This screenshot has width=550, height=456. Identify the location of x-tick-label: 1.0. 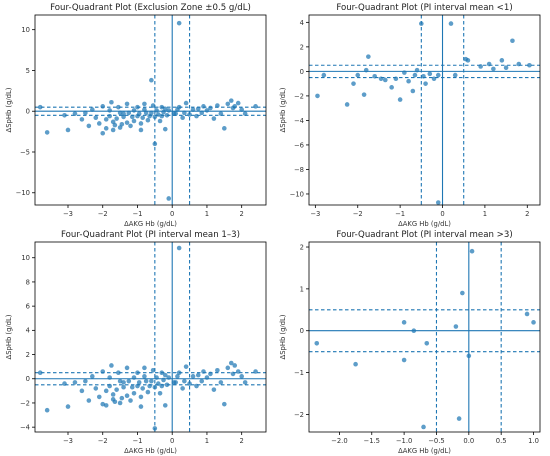
(533, 441).